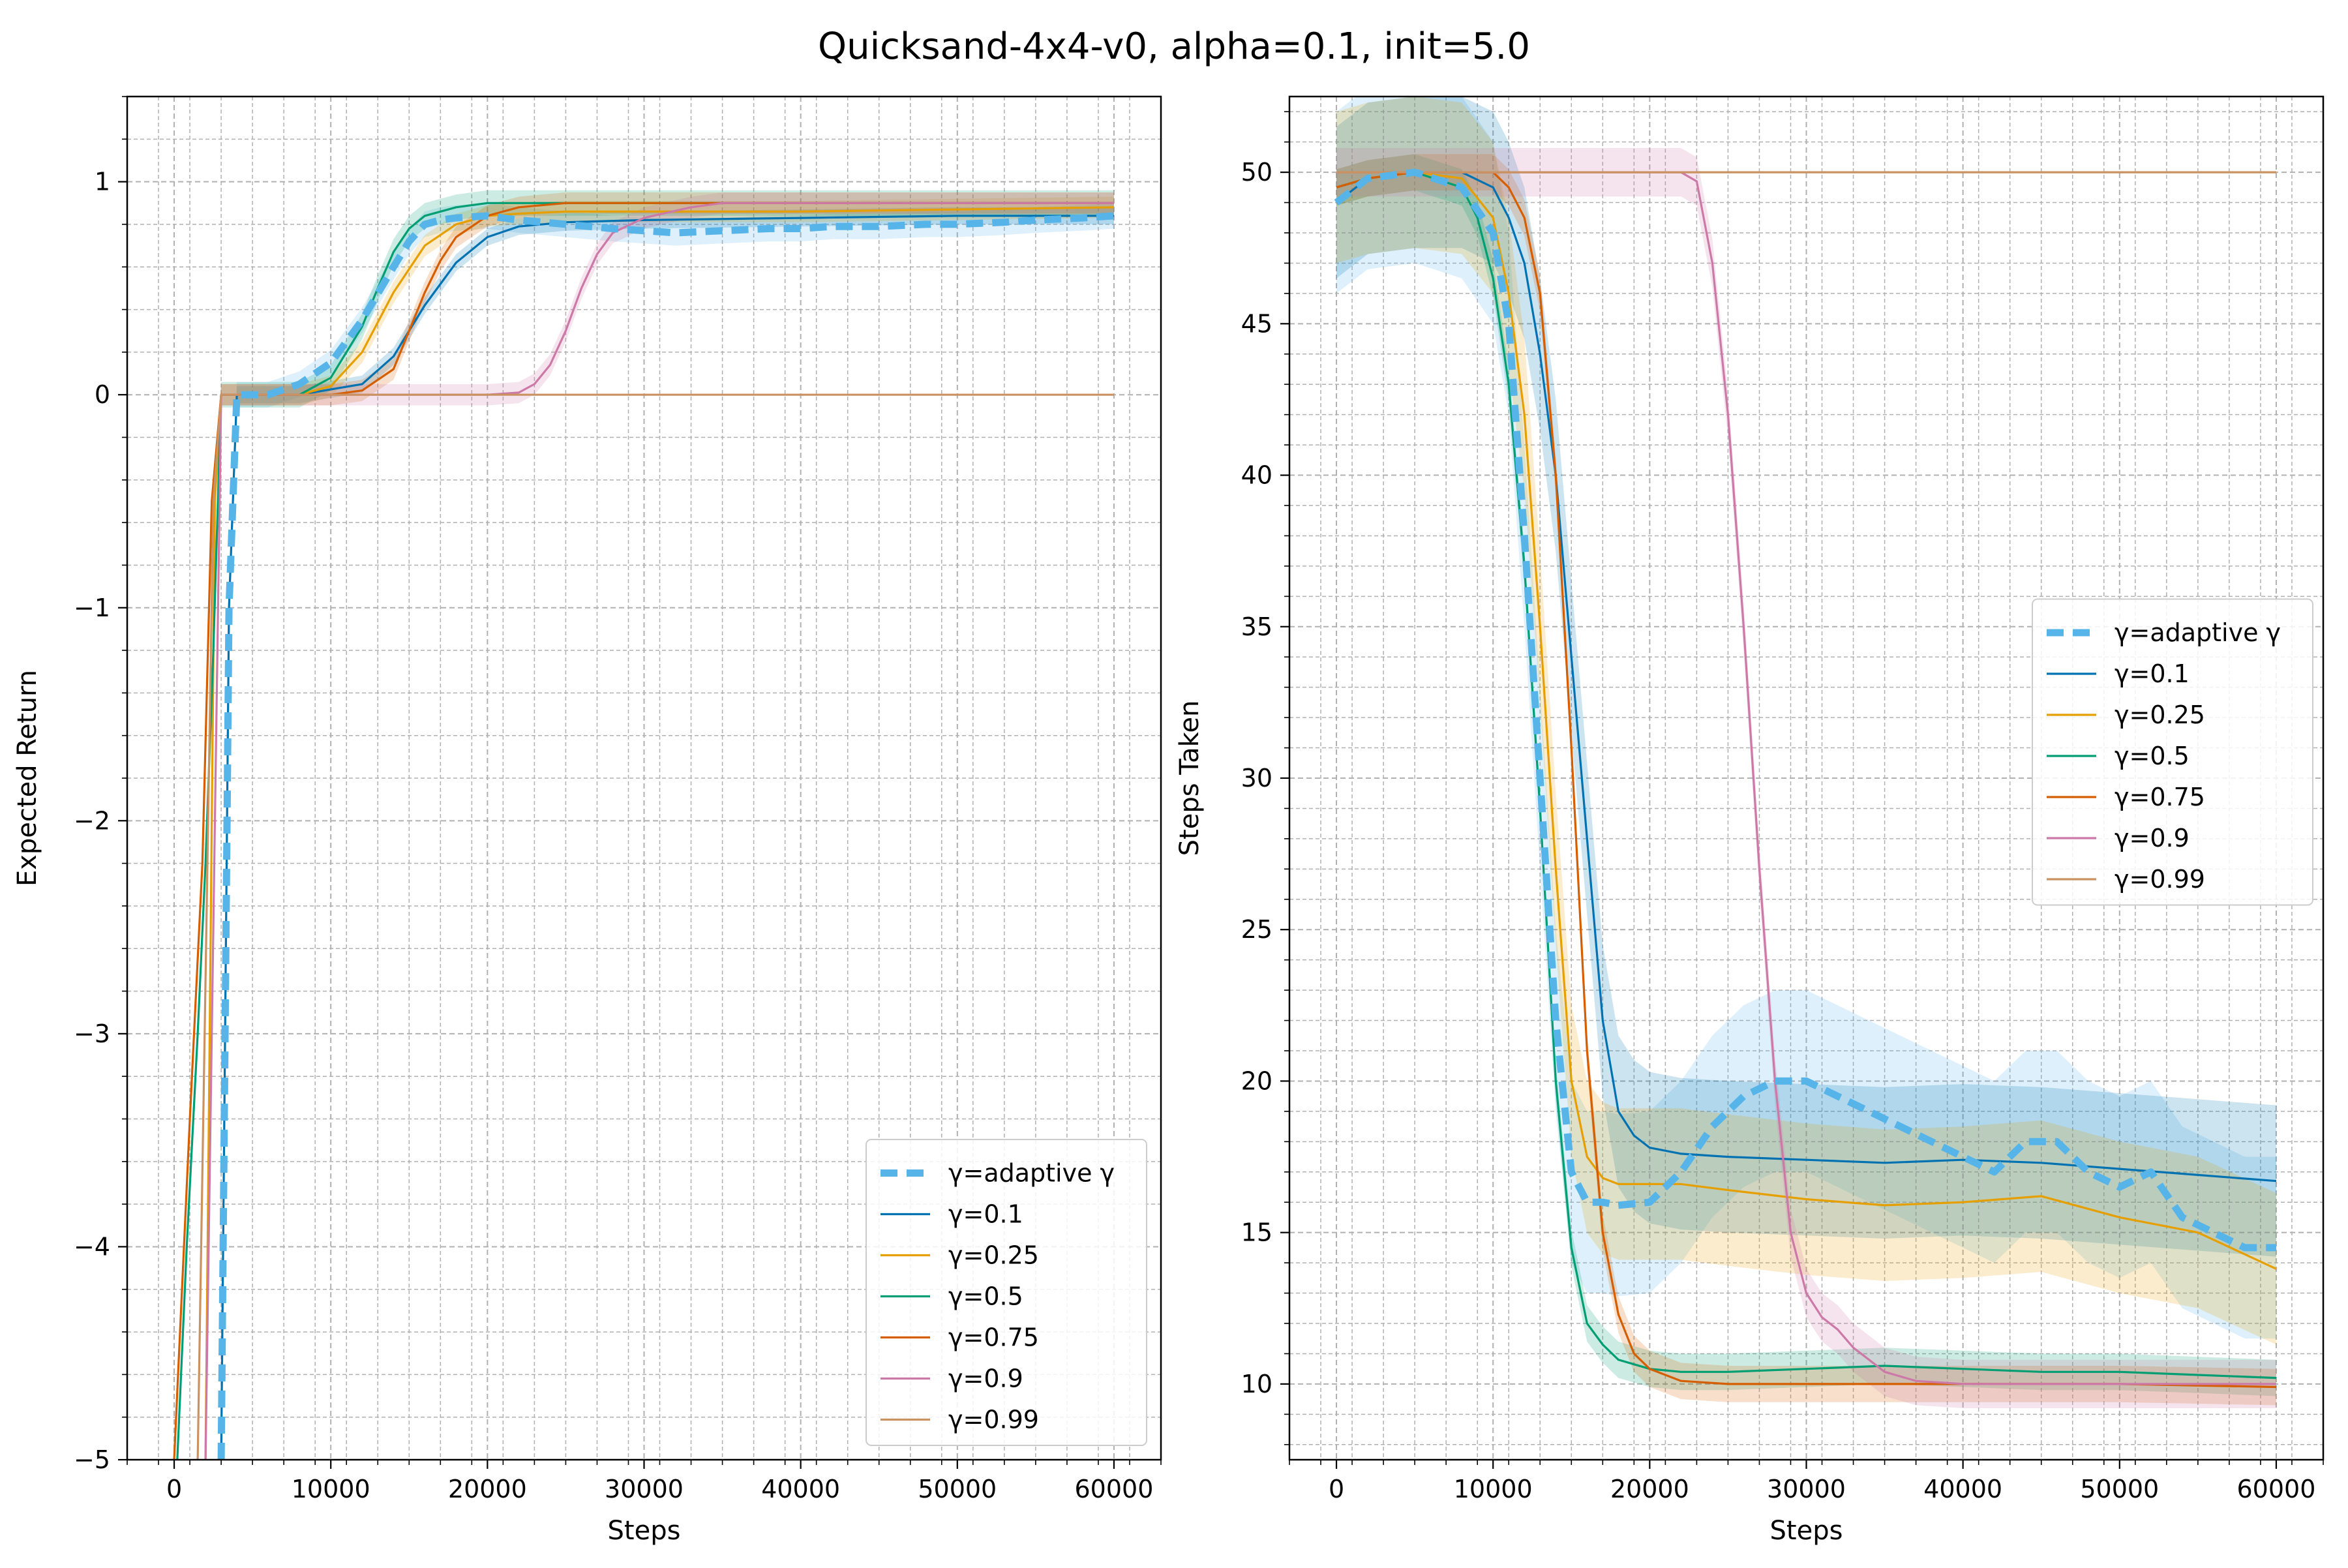 This screenshot has width=2348, height=1568. What do you see at coordinates (1257, 1232) in the screenshot?
I see `y-tick-label: 15` at bounding box center [1257, 1232].